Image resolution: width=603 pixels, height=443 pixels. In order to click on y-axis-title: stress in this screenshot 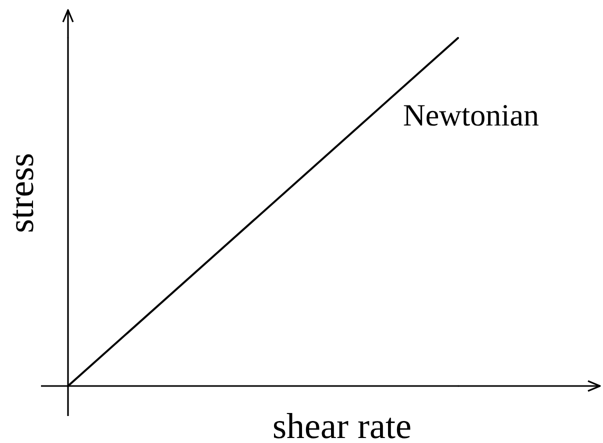, I will do `click(21, 193)`.